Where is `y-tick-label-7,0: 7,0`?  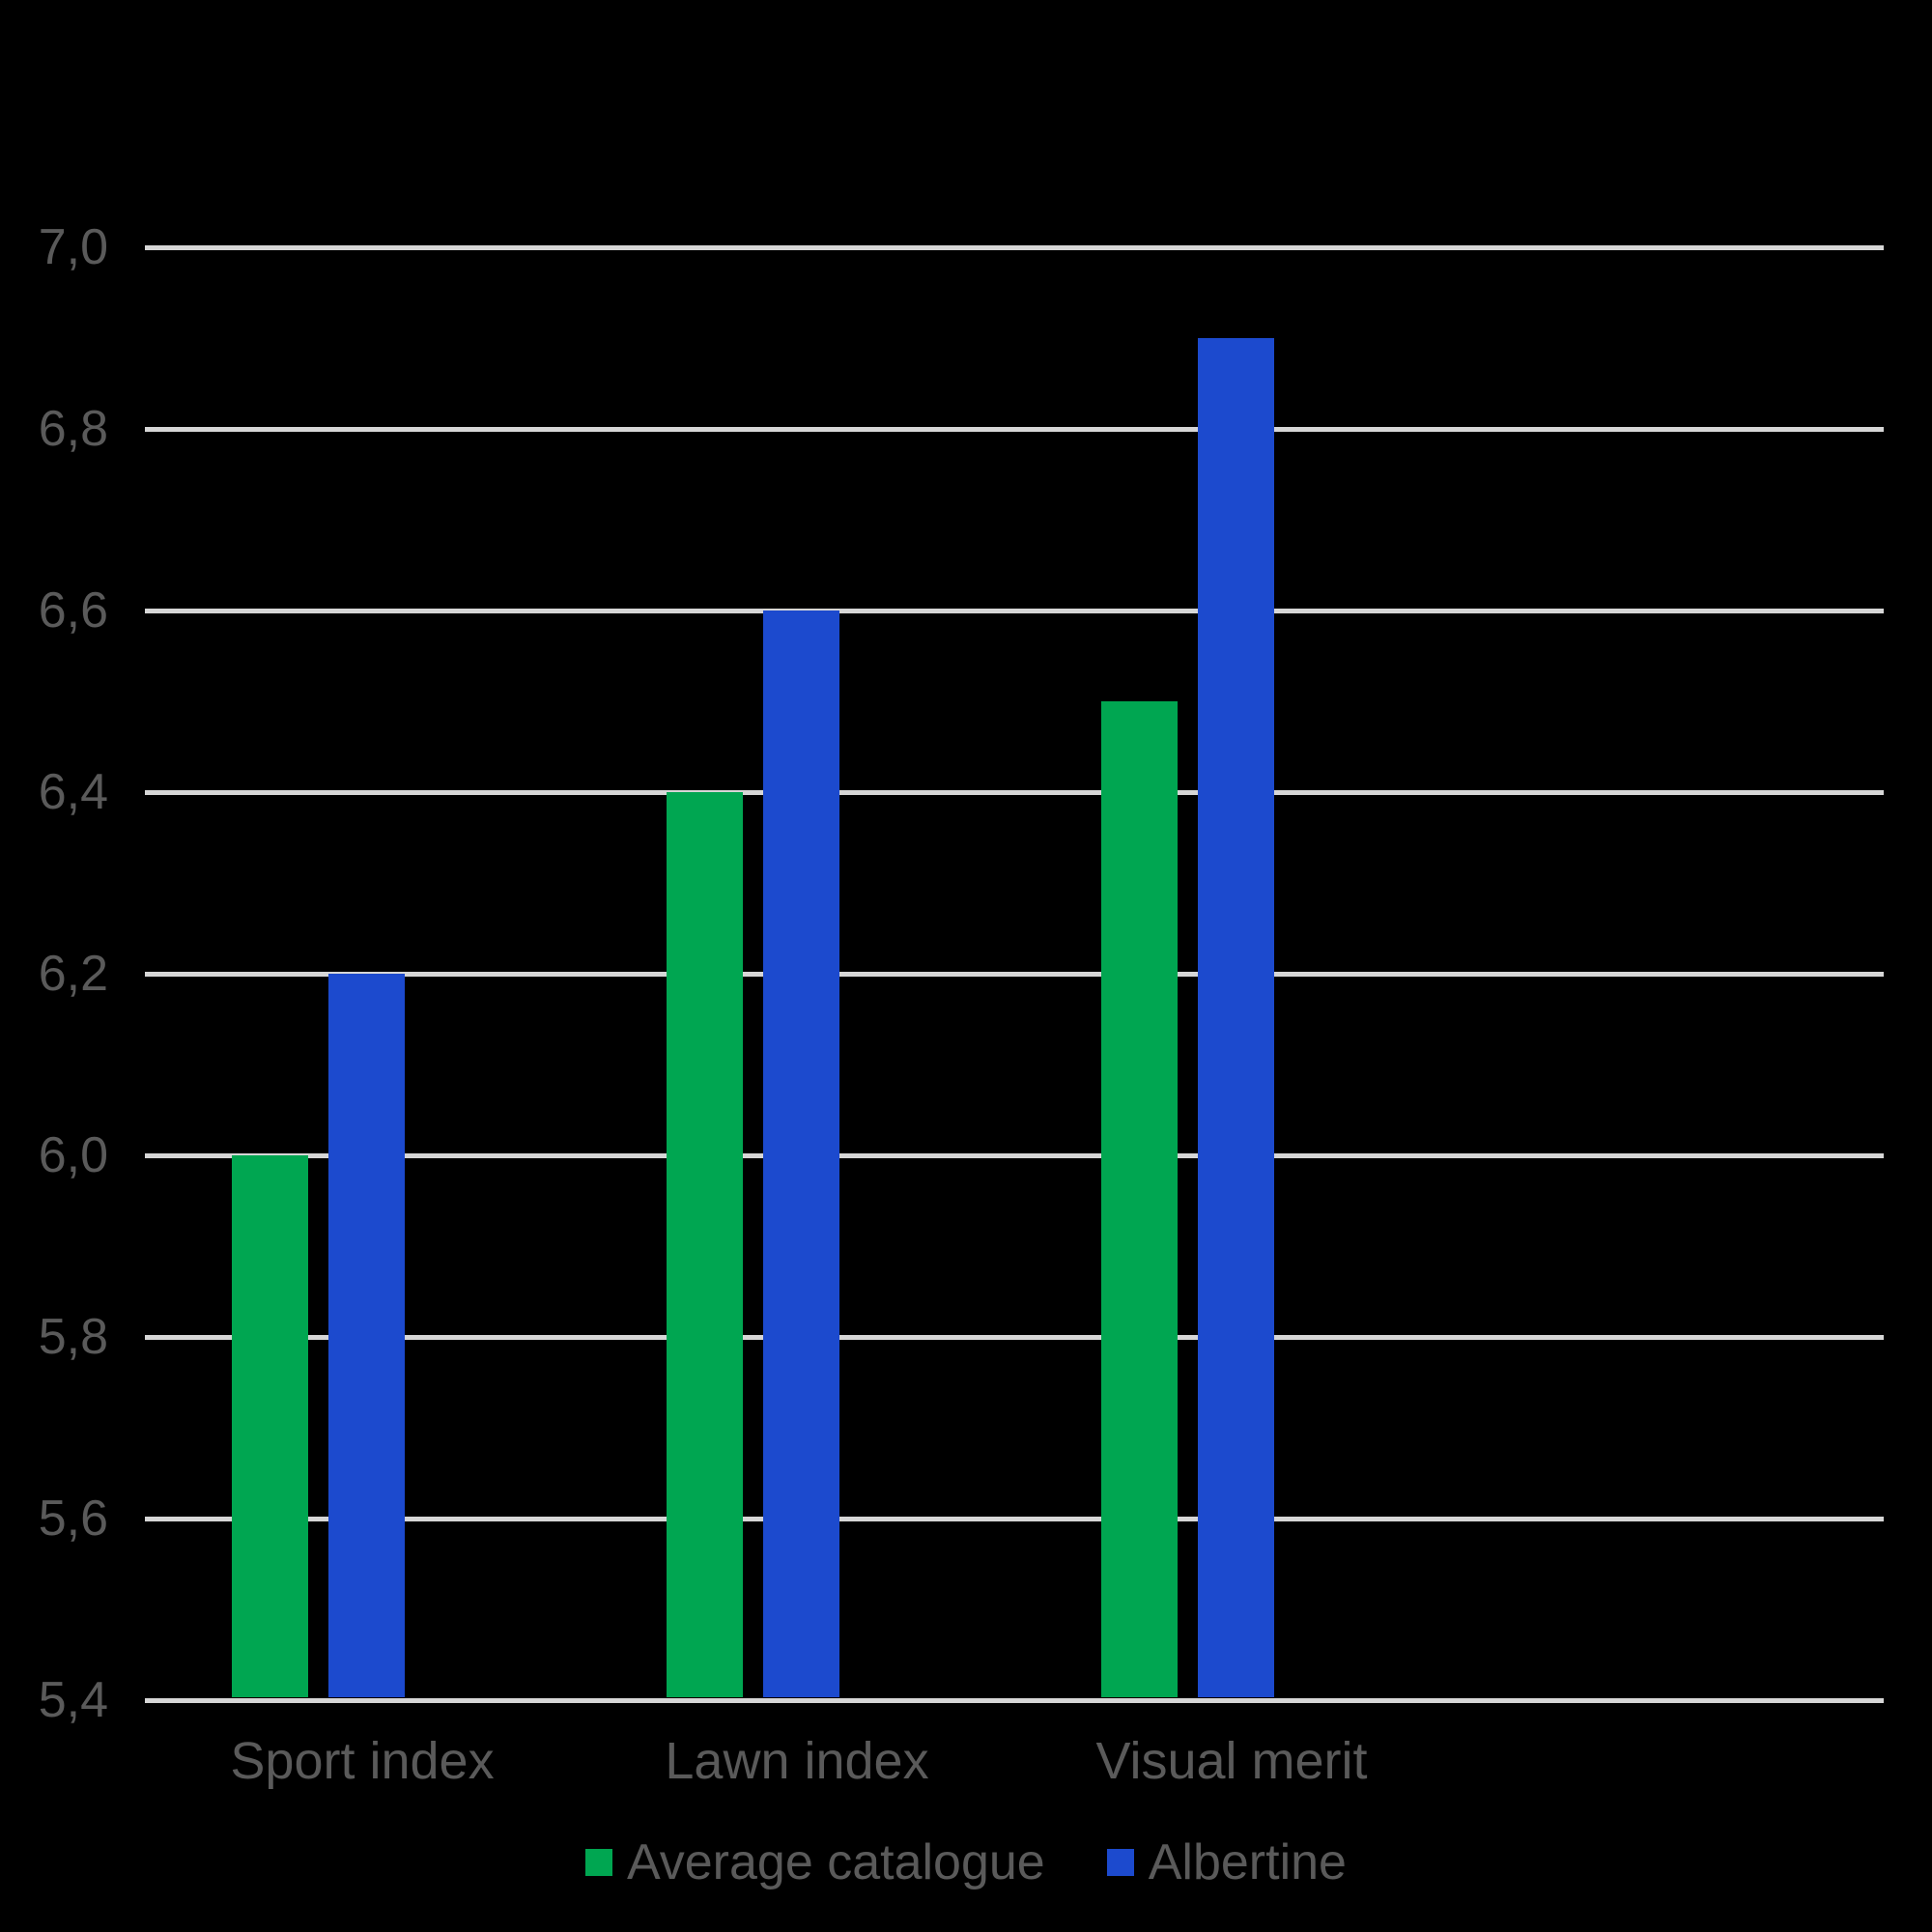 y-tick-label-7,0: 7,0 is located at coordinates (73, 247).